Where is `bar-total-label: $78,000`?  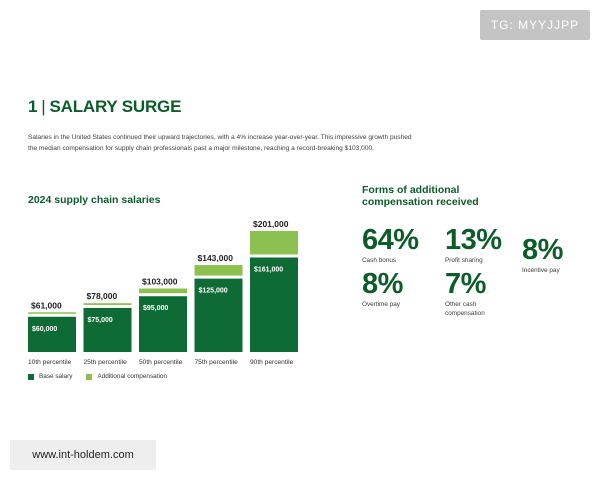 bar-total-label: $78,000 is located at coordinates (102, 296).